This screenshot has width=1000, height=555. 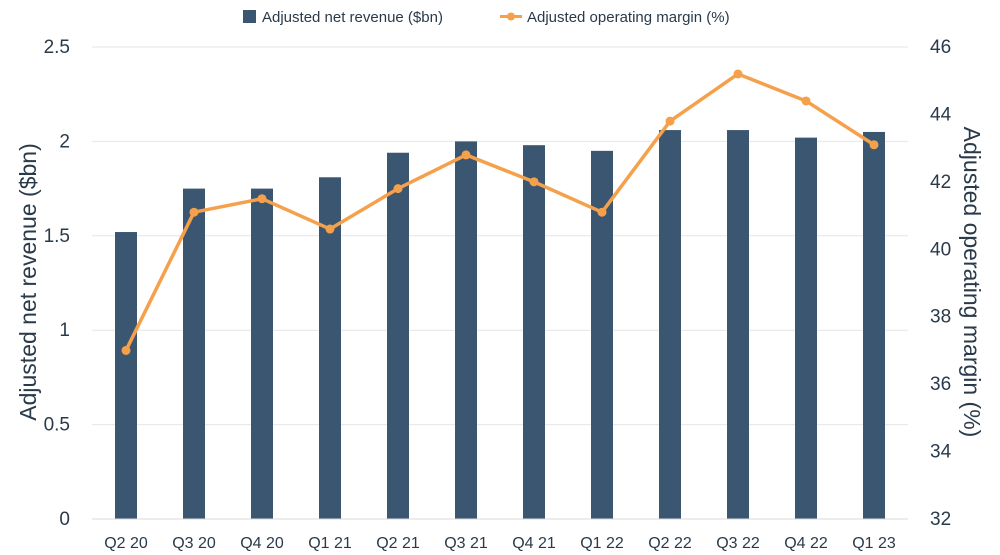 I want to click on x-tick-label: Q4 22, so click(x=806, y=543).